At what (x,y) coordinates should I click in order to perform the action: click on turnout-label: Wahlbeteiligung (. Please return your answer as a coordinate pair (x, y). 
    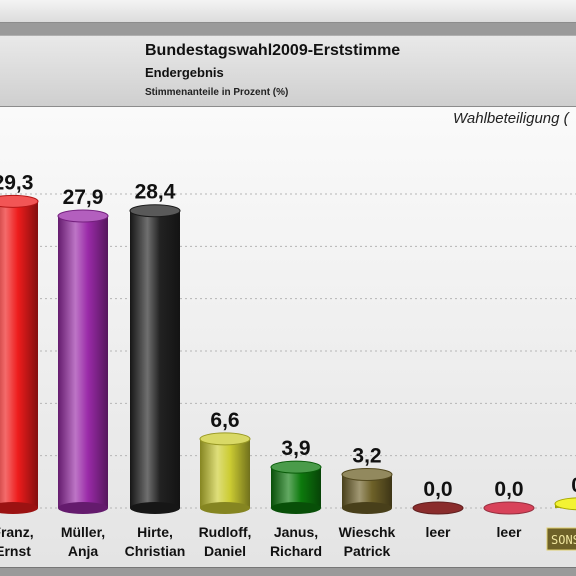
    Looking at the image, I should click on (511, 118).